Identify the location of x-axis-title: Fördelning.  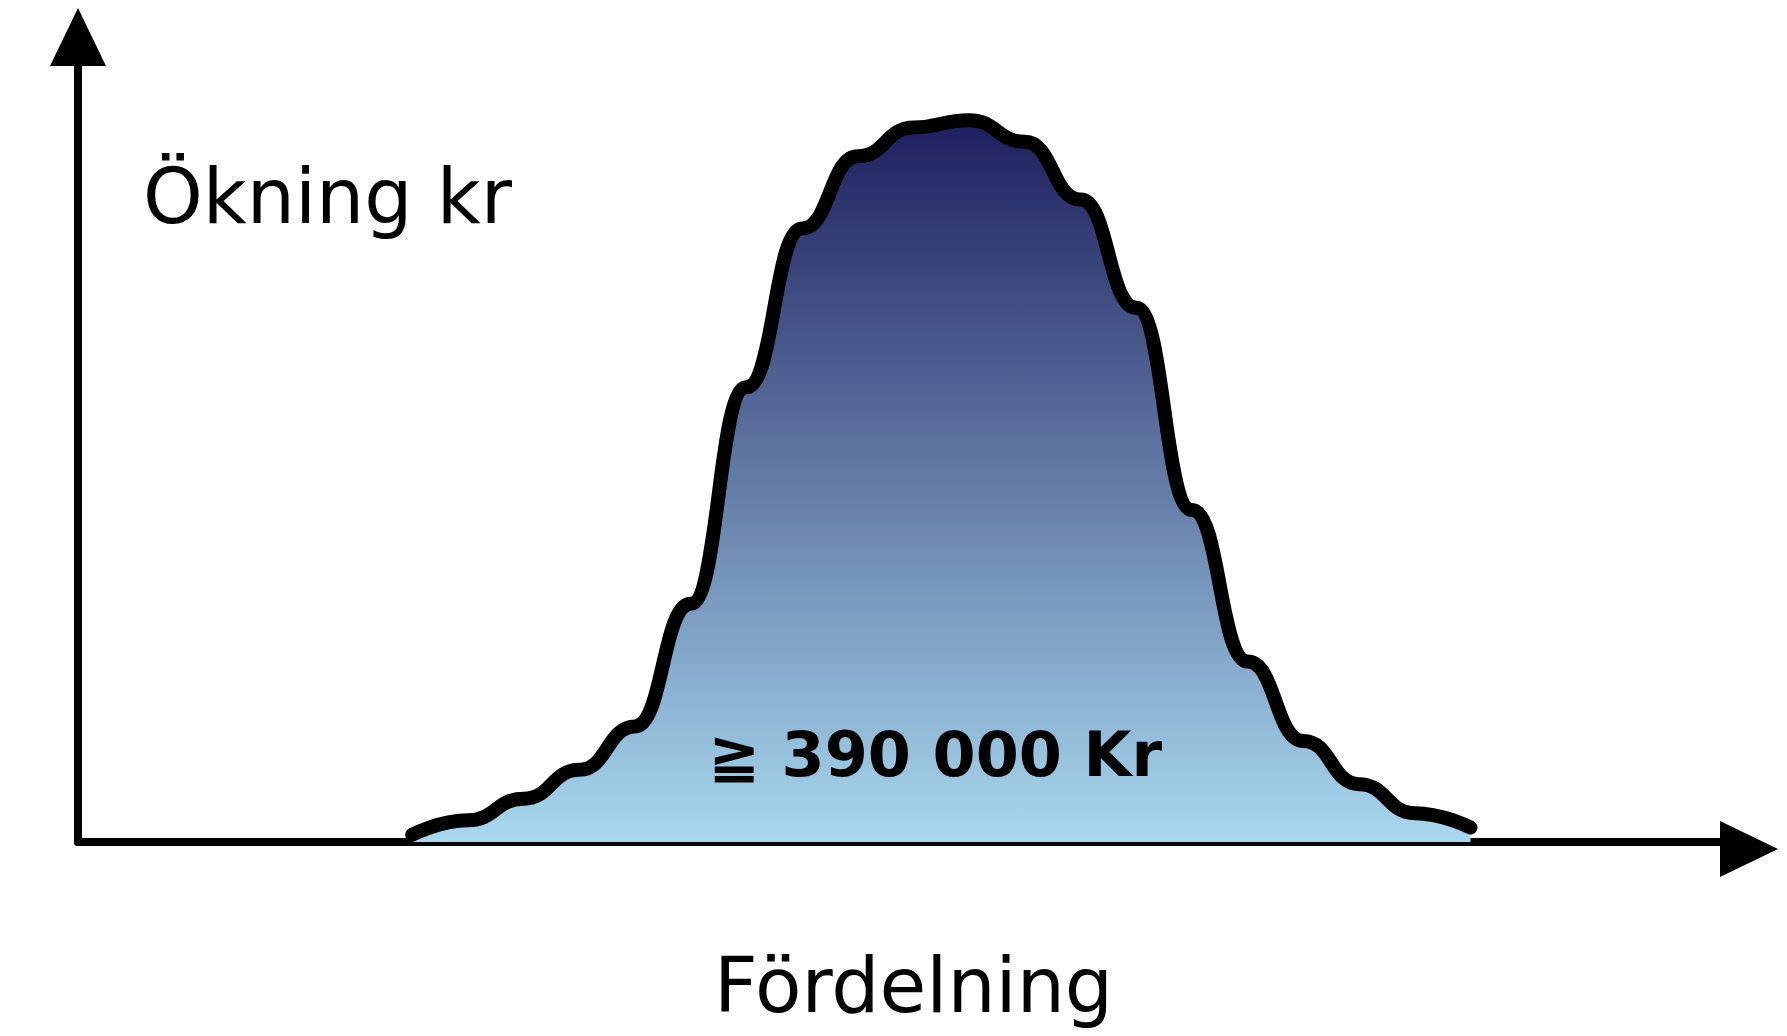
(913, 985).